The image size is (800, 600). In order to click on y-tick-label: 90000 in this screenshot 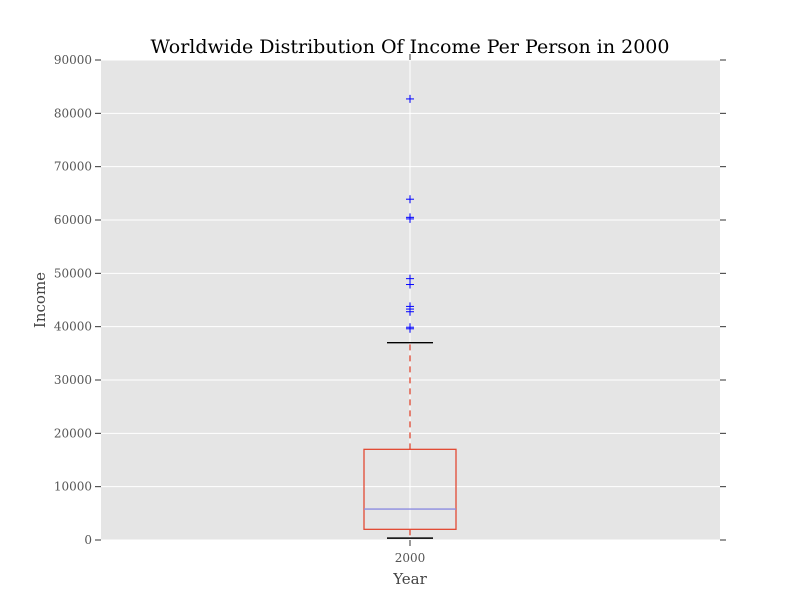, I will do `click(73, 60)`.